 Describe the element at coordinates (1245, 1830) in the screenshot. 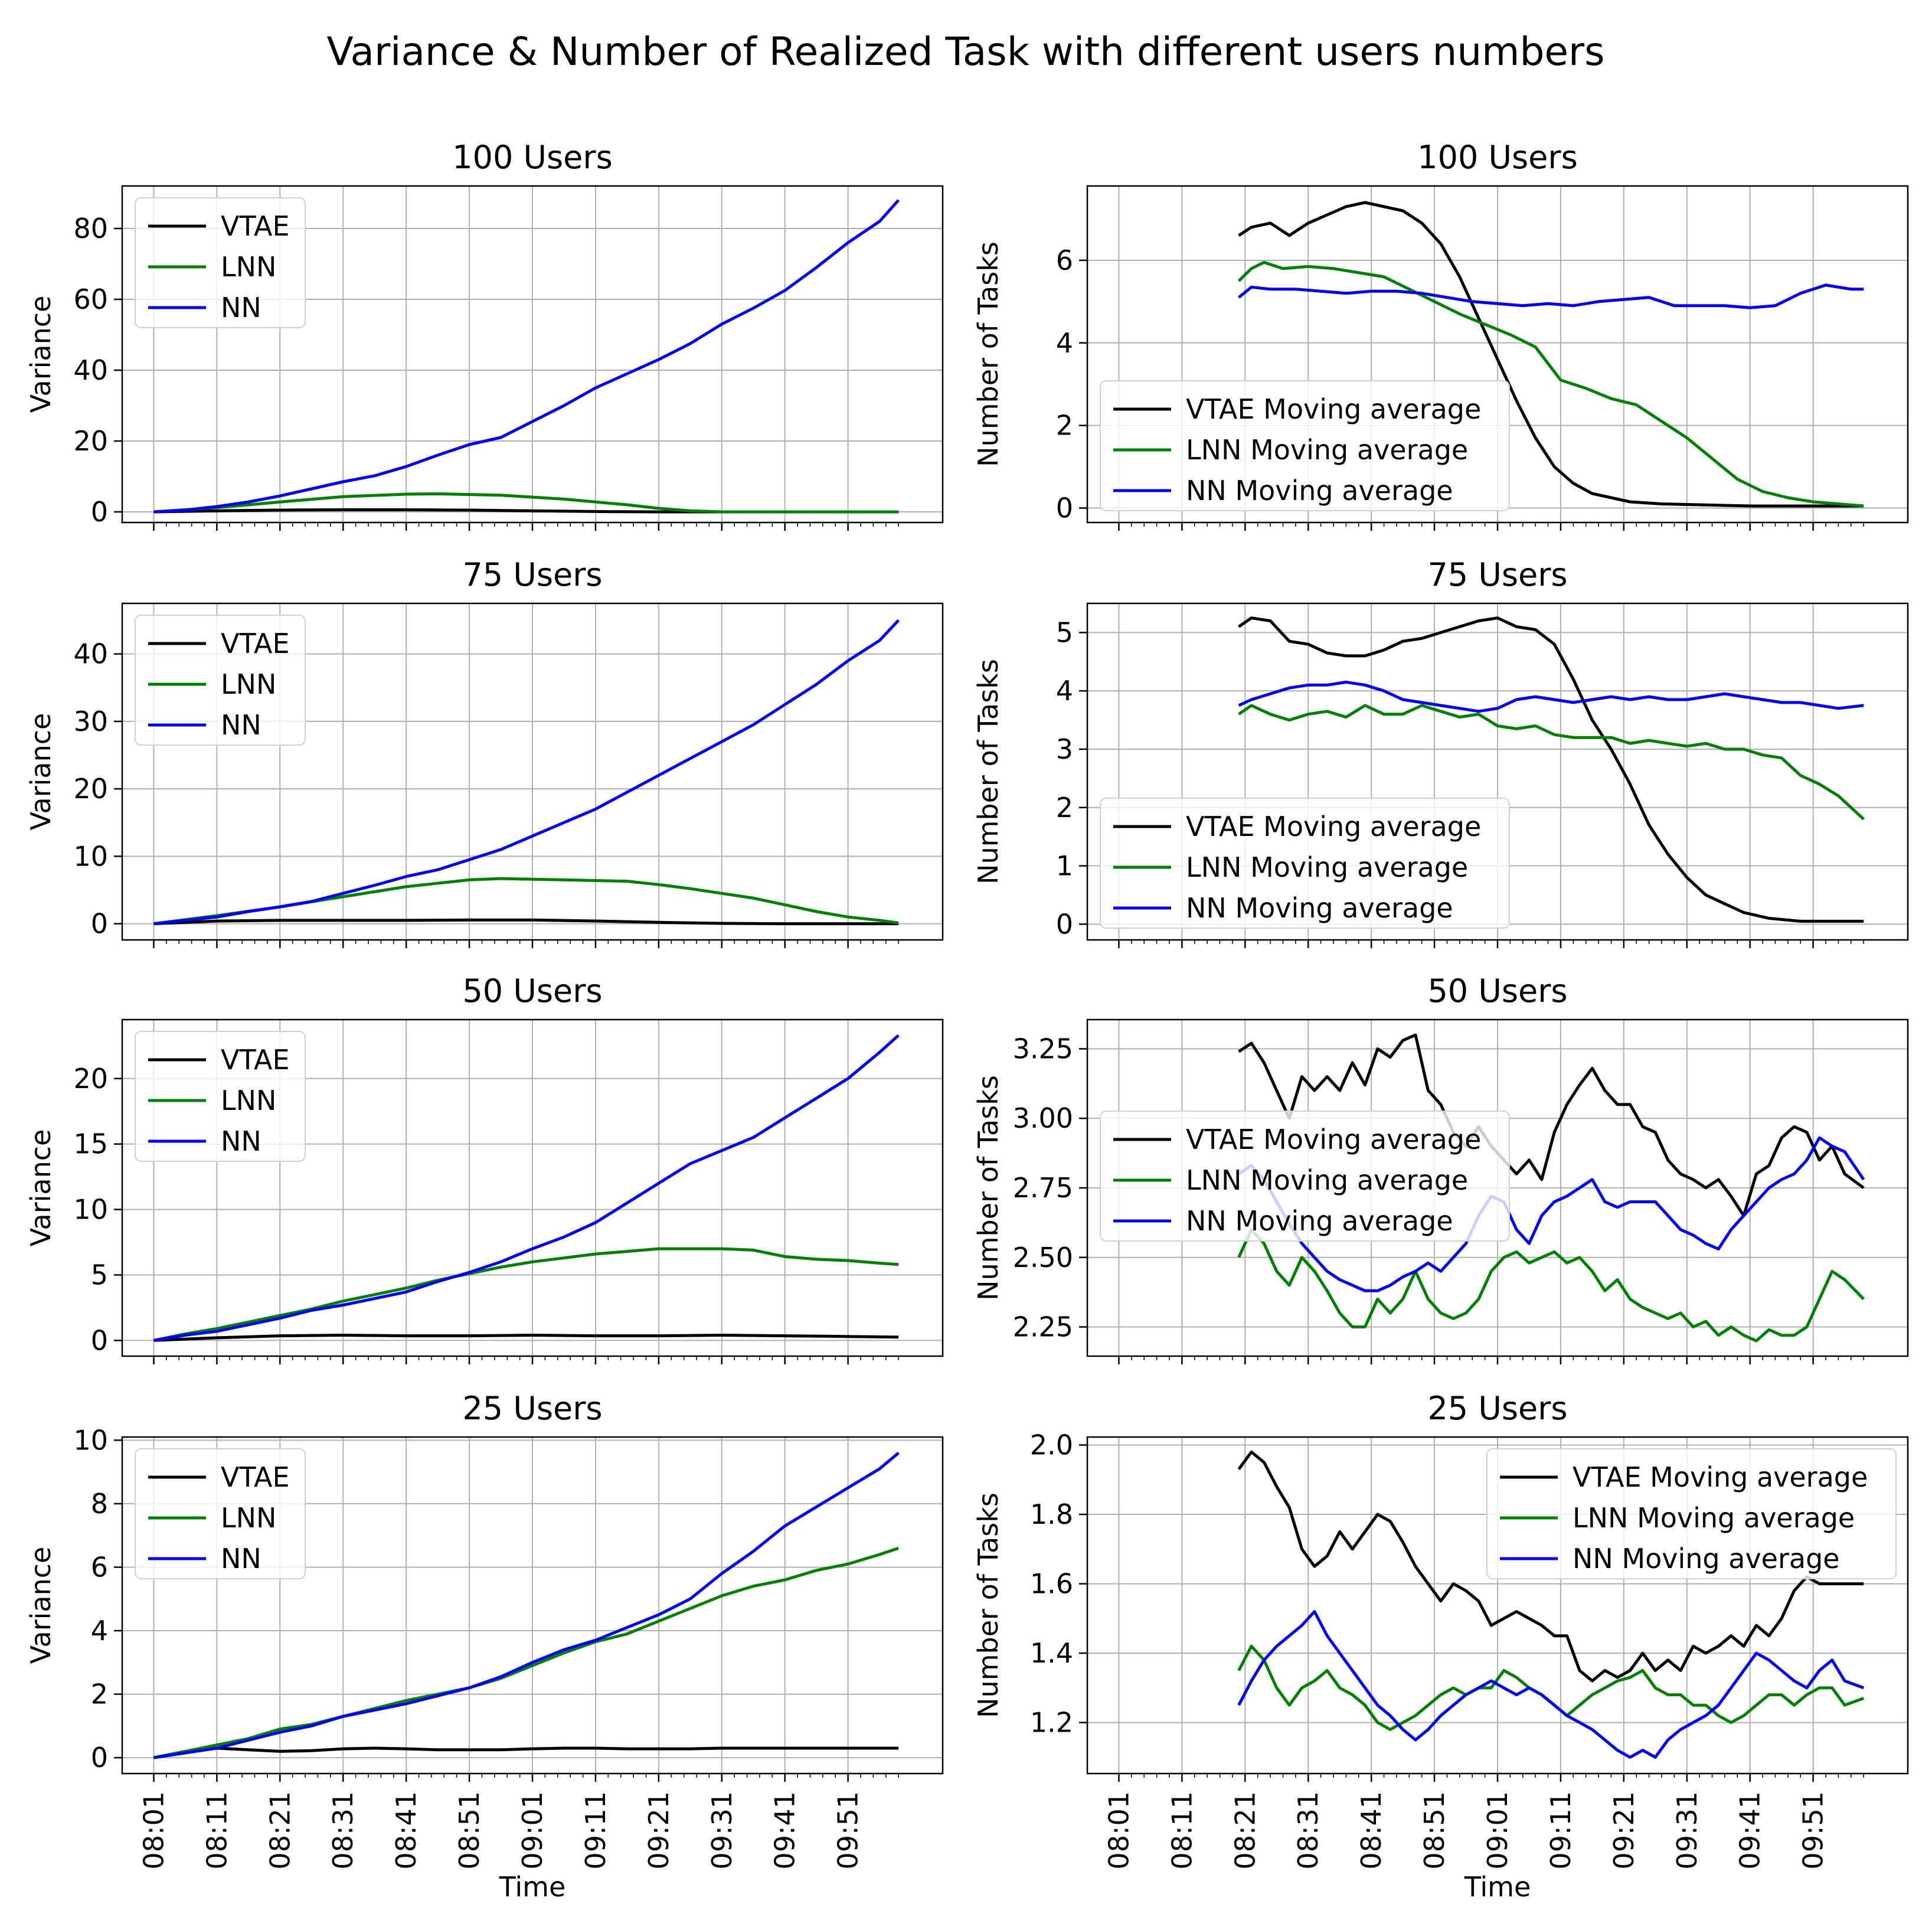

I see `x-tick-label: 08:21` at that location.